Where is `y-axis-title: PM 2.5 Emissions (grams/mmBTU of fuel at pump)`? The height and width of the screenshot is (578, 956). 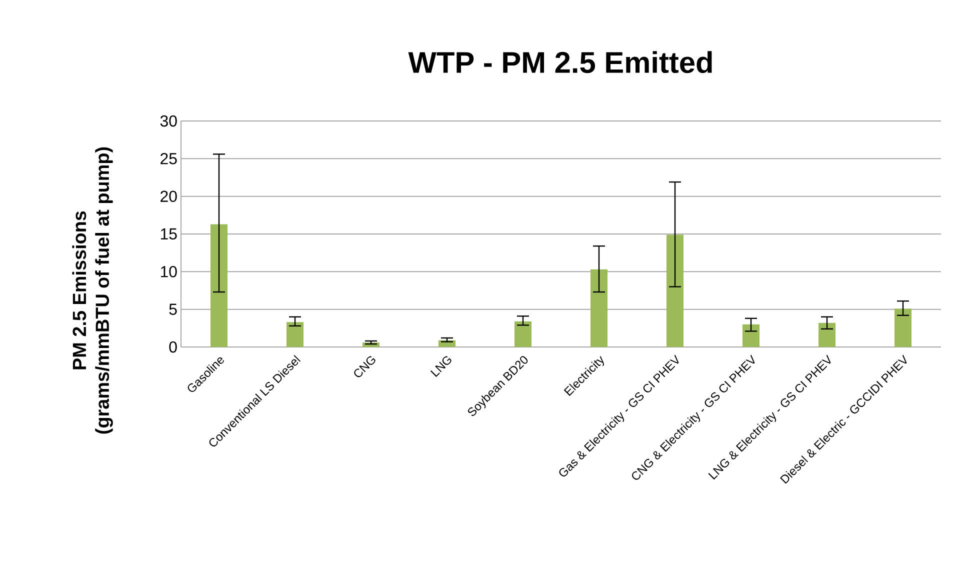
y-axis-title: PM 2.5 Emissions (grams/mmBTU of fuel at pump) is located at coordinates (92, 290).